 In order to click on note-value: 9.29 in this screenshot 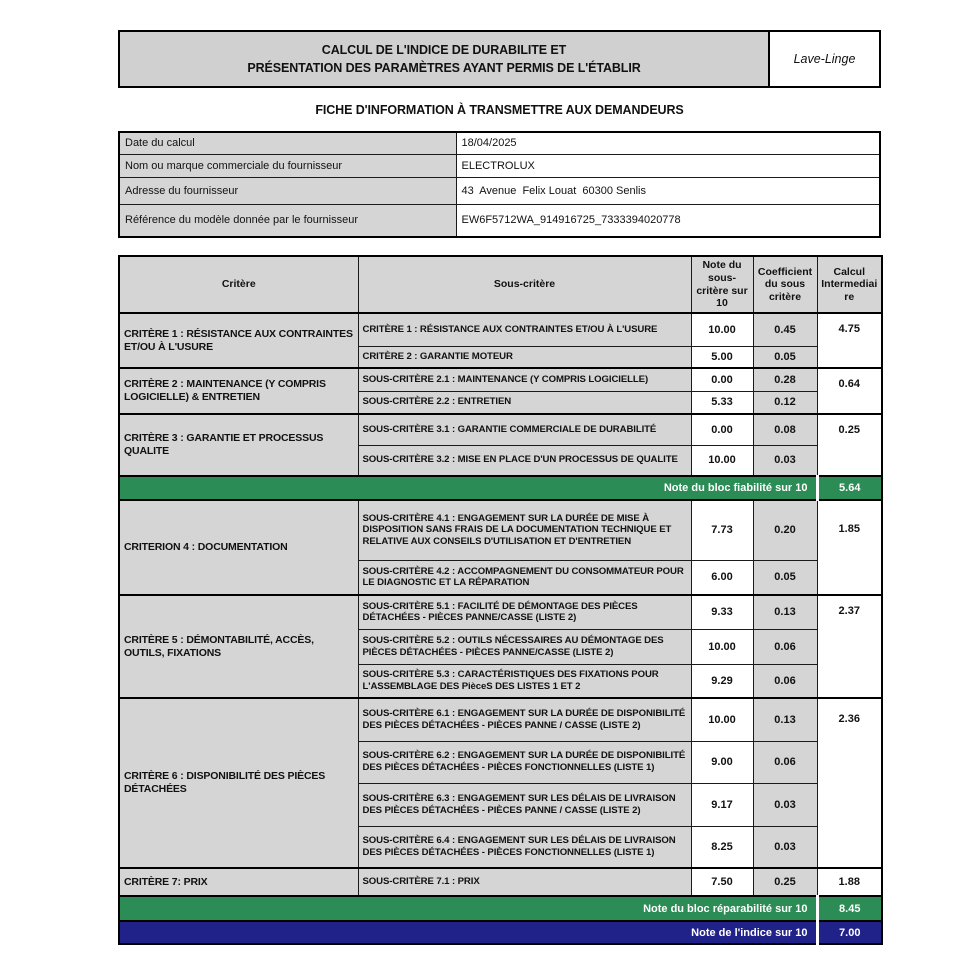, I will do `click(722, 681)`.